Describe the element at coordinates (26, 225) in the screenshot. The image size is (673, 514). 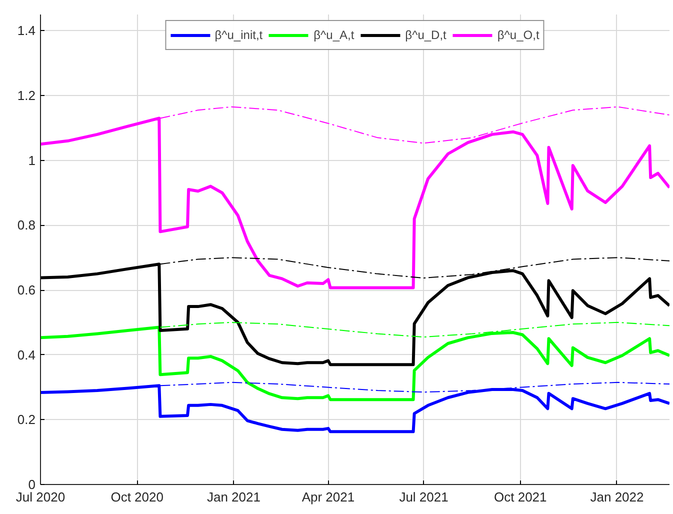
I see `y-tick-label: 0.8` at that location.